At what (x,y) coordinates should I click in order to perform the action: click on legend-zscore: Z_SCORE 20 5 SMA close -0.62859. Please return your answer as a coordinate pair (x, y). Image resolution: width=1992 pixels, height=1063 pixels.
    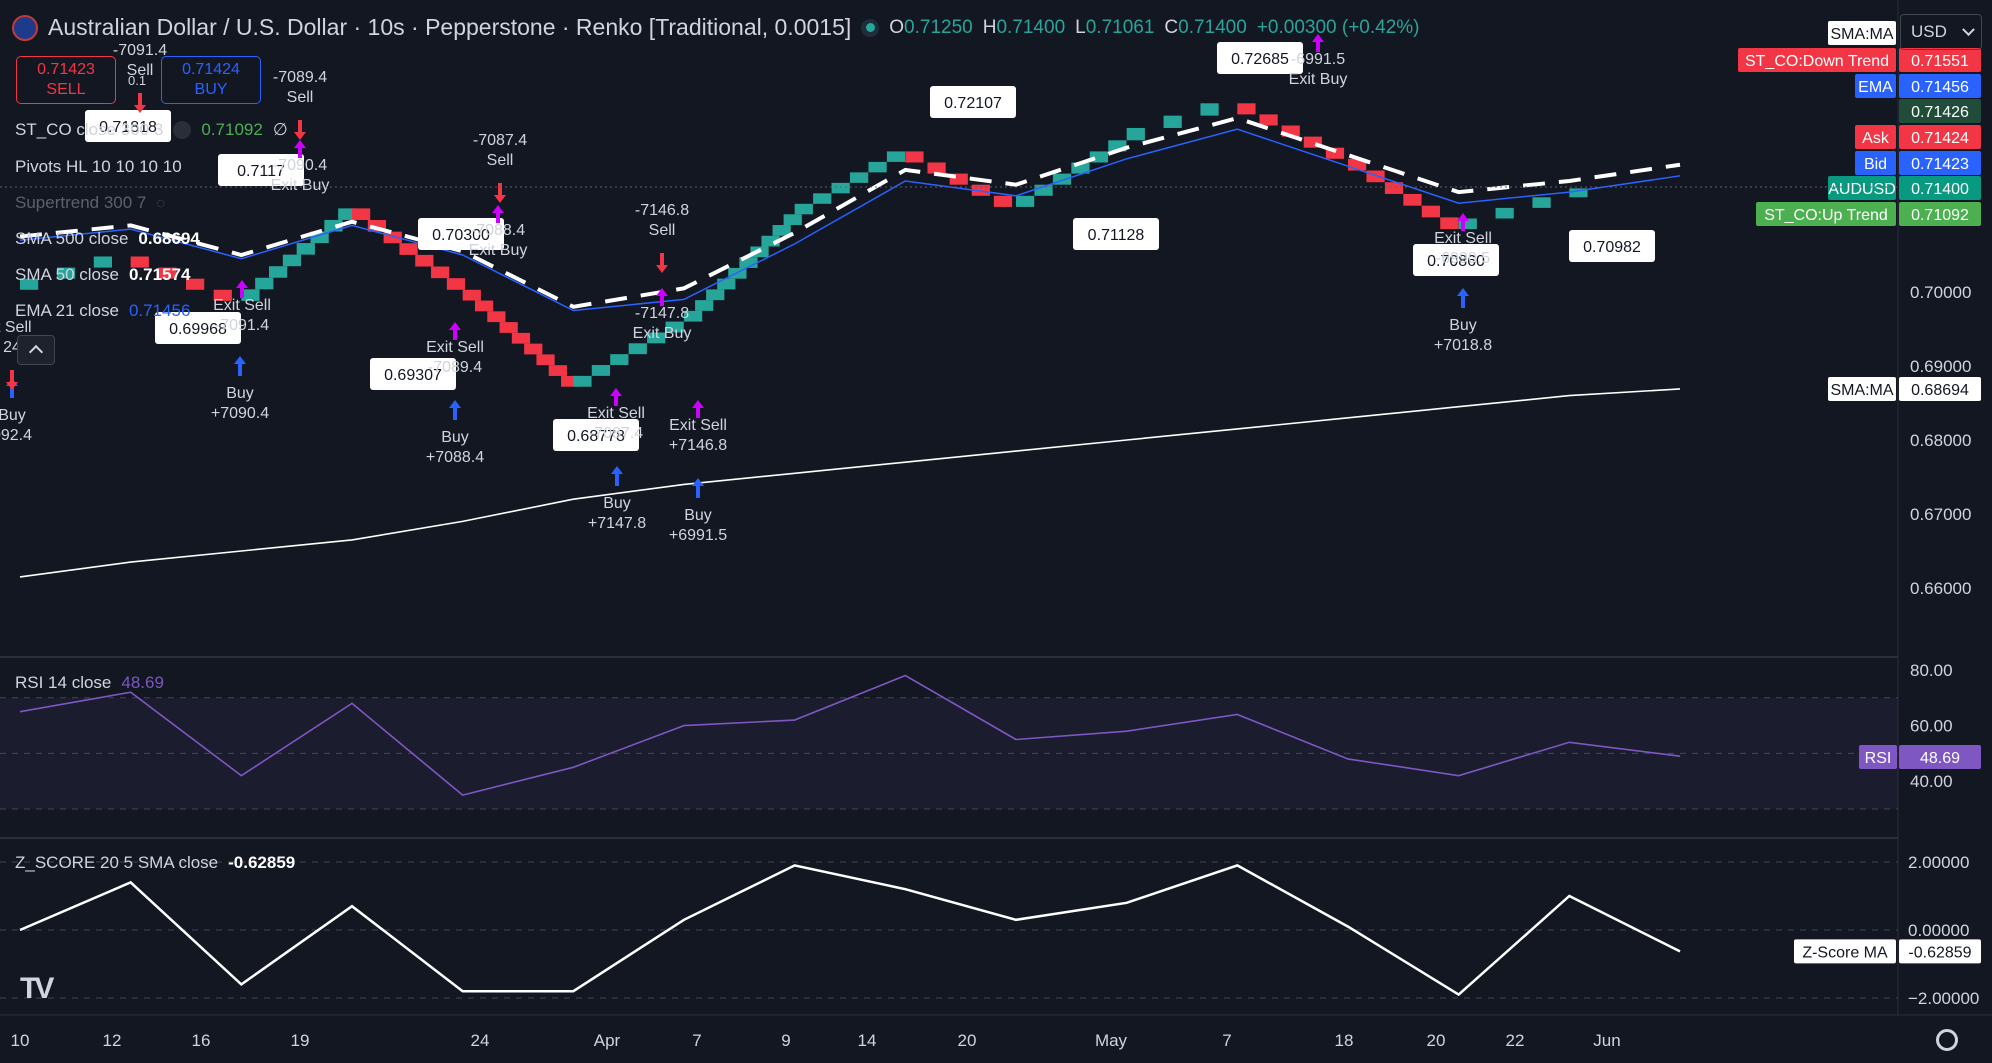
    Looking at the image, I should click on (155, 863).